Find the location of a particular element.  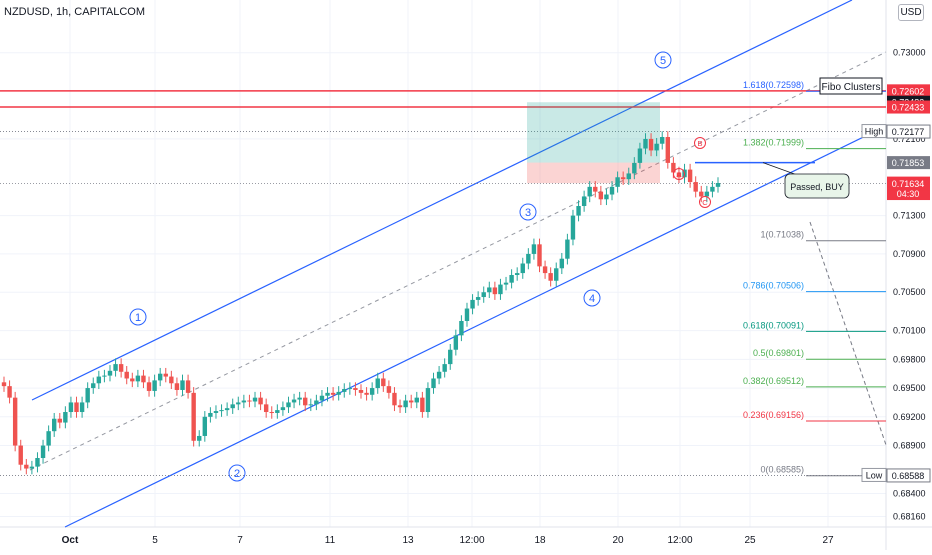

wave-label: 2 is located at coordinates (237, 474).